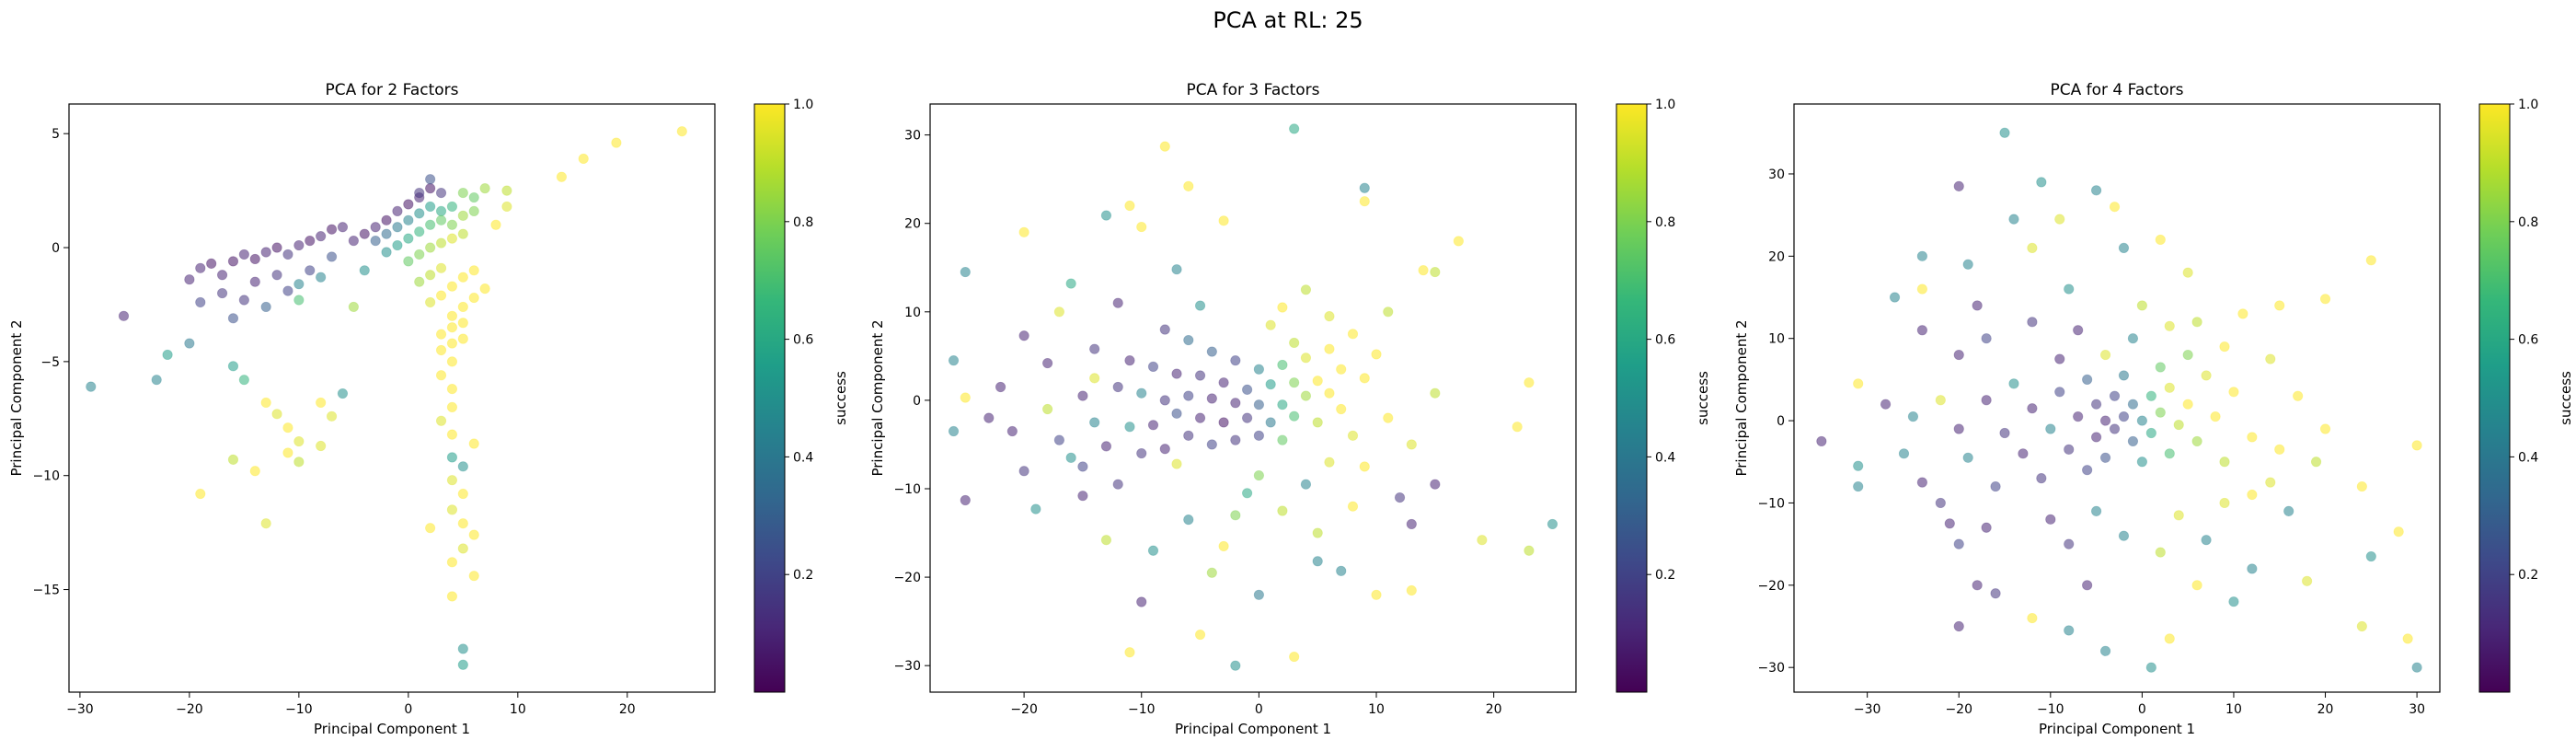 The image size is (2576, 740). Describe the element at coordinates (1781, 421) in the screenshot. I see `panel-3-y-tick-label: 0` at that location.